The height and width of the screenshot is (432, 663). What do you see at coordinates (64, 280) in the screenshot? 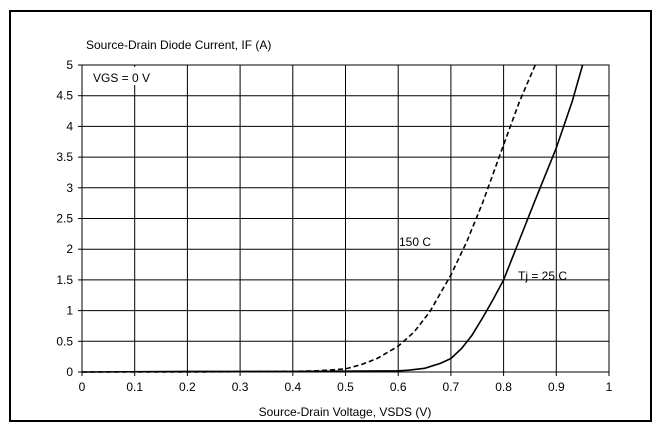
I see `y-tick-label: 1.5` at bounding box center [64, 280].